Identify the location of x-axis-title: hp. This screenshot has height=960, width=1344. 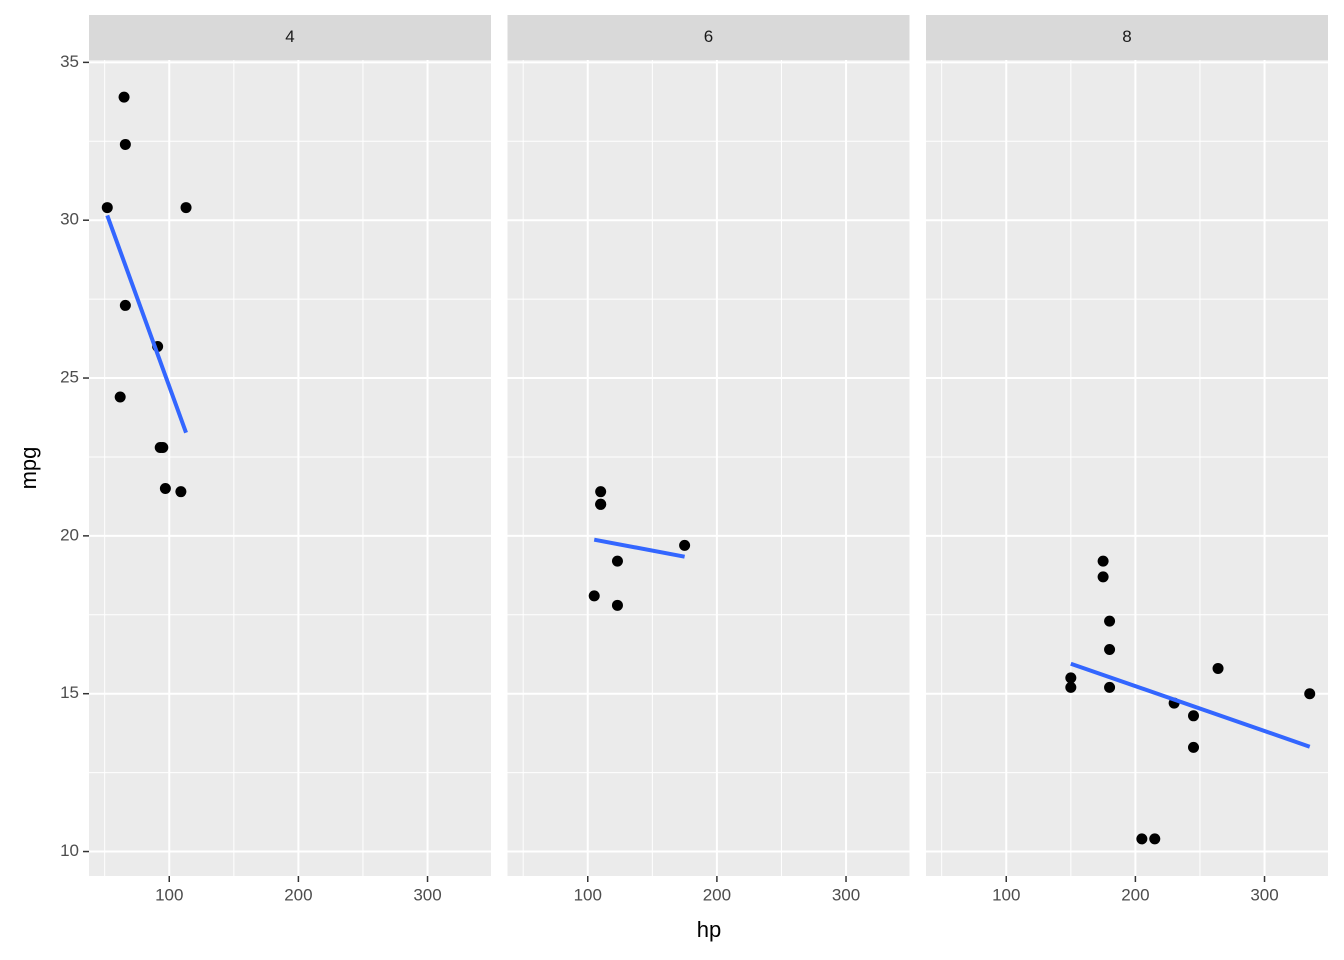
(709, 929).